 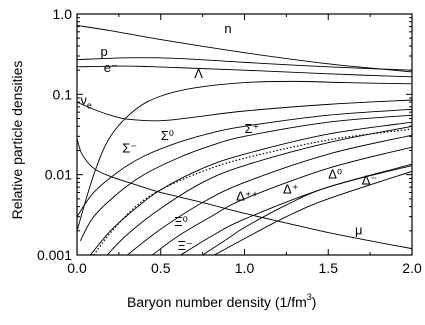 I want to click on curve-label: Σ⁰, so click(x=167, y=135).